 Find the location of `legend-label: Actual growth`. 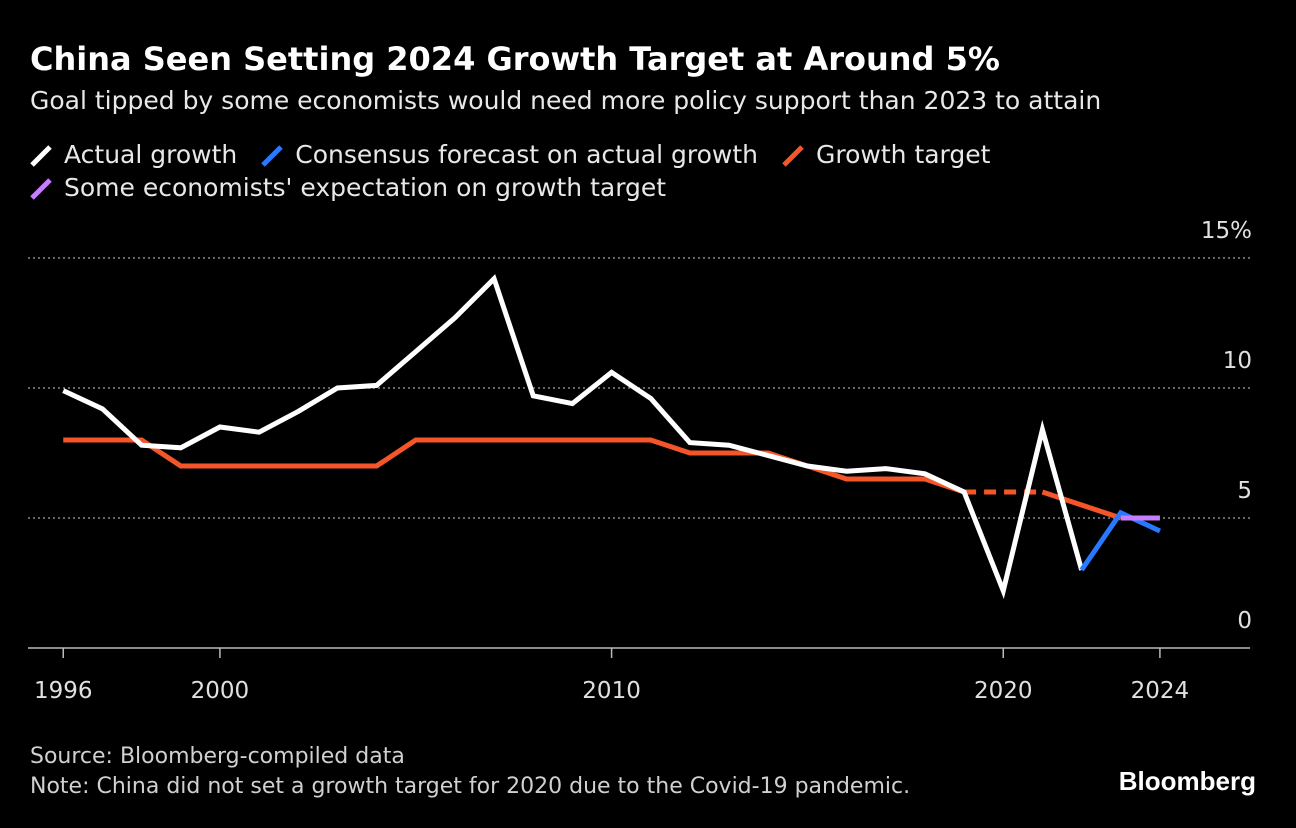

legend-label: Actual growth is located at coordinates (151, 154).